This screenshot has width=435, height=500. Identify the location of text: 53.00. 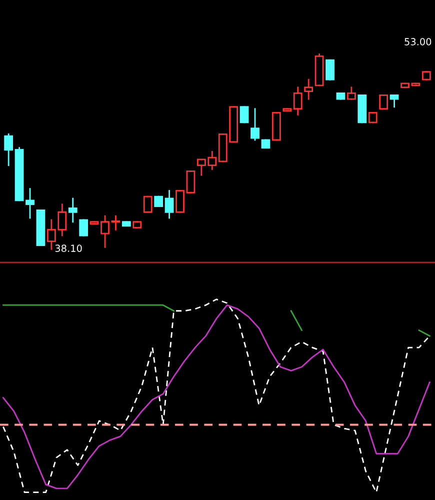
(418, 42).